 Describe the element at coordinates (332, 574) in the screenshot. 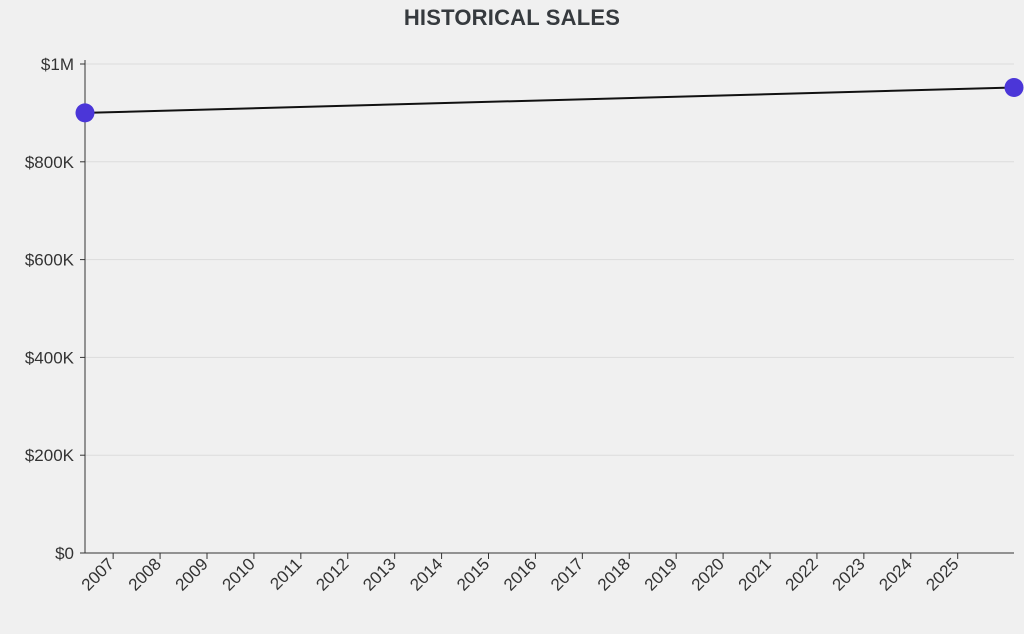

I see `x-tick-label: 2012` at that location.